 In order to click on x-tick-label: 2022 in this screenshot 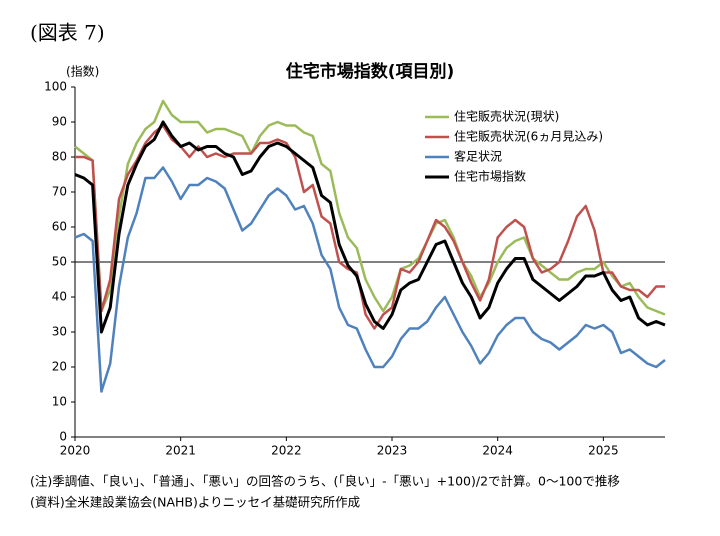, I will do `click(286, 451)`.